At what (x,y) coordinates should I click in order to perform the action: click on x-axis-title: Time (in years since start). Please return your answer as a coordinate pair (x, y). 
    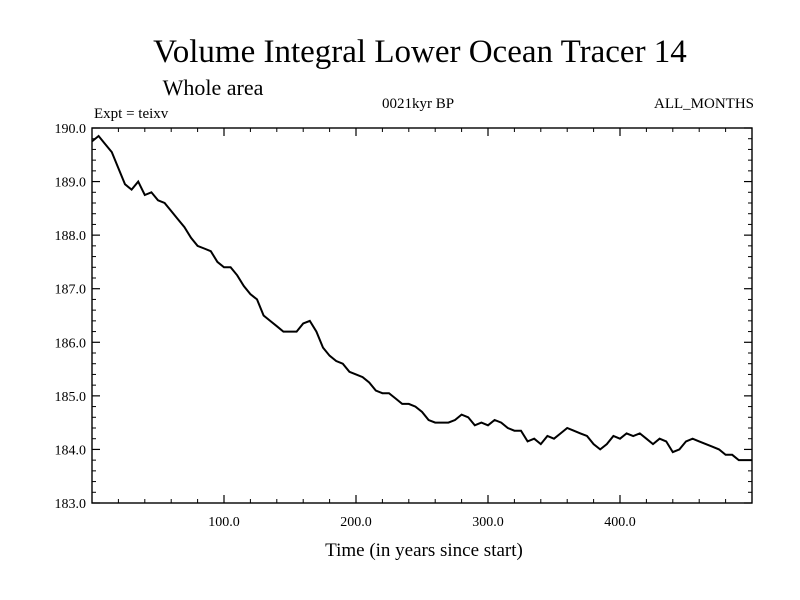
    Looking at the image, I should click on (424, 550).